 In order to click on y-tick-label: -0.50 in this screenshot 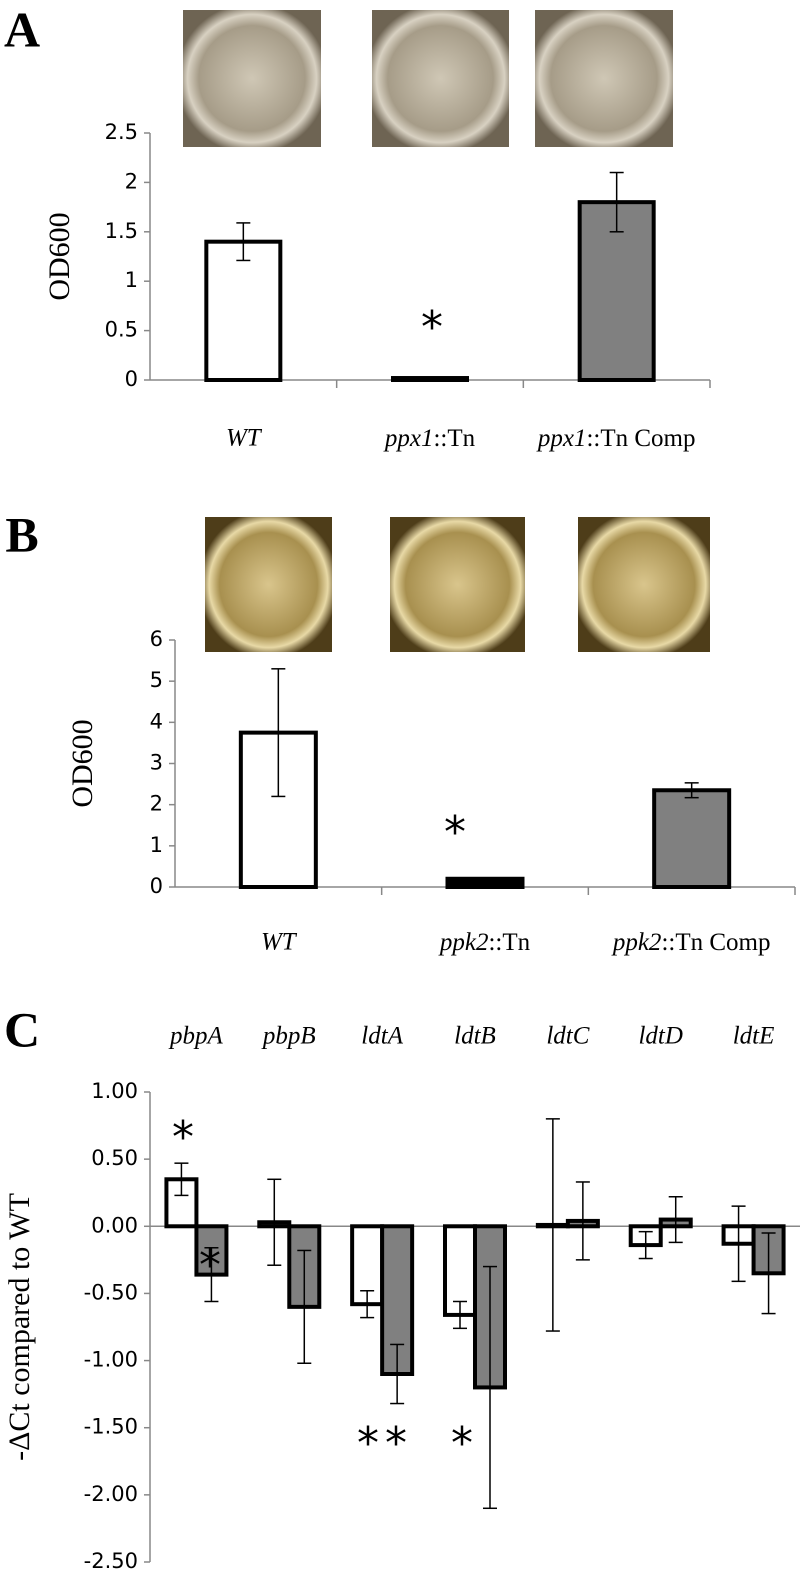, I will do `click(111, 1292)`.